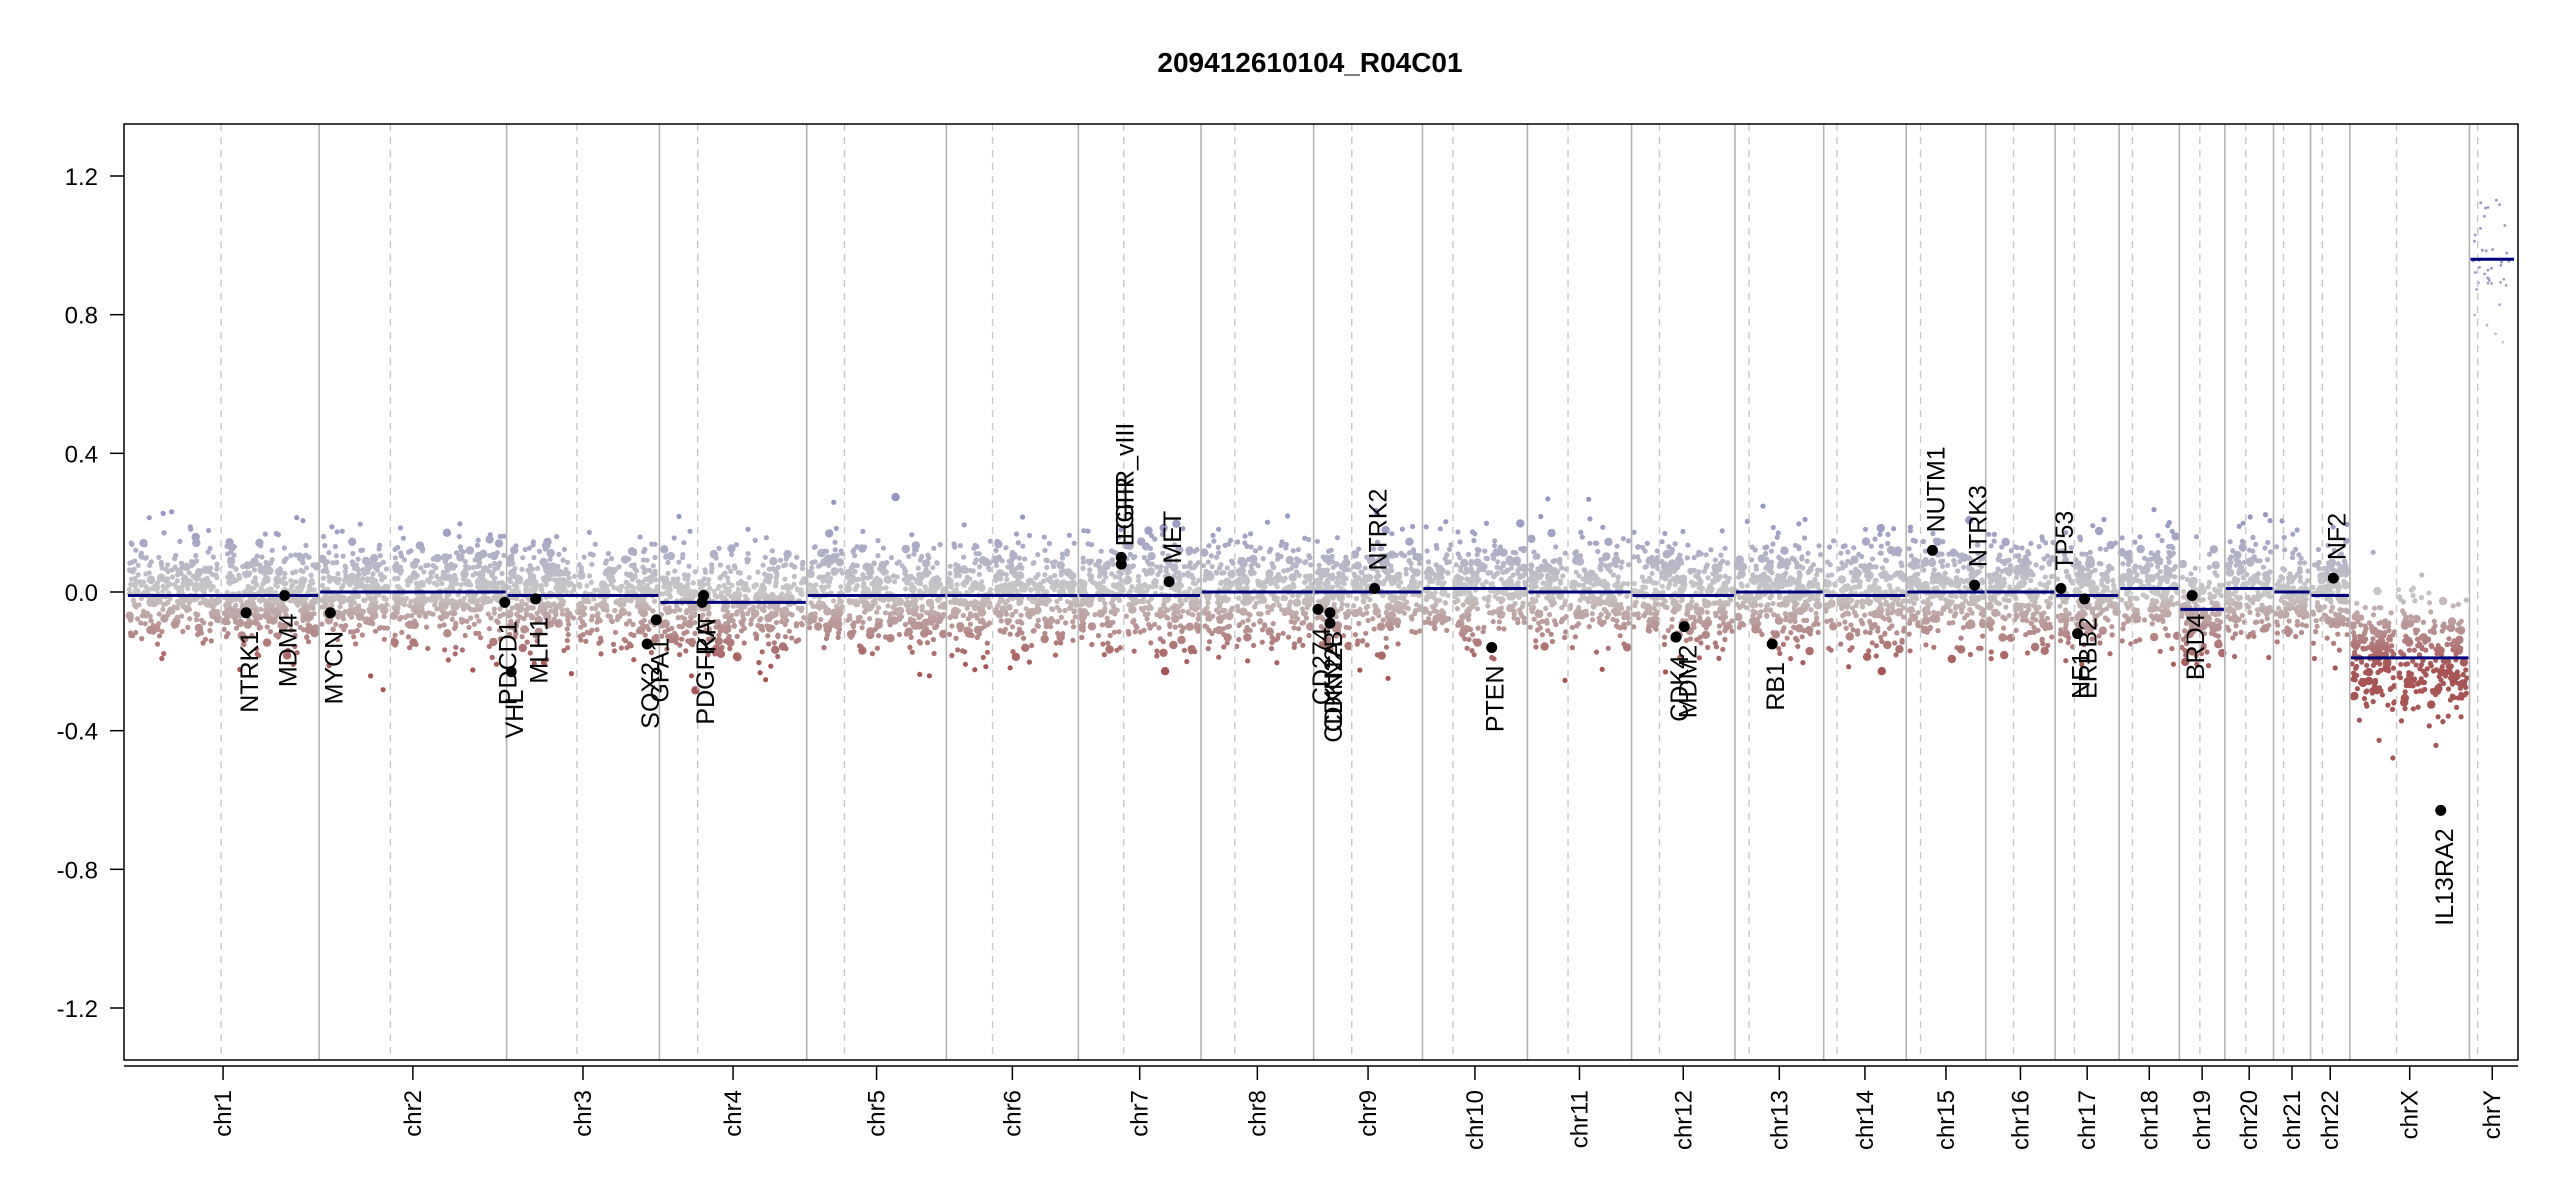 The width and height of the screenshot is (2550, 1200). I want to click on gene-label: EGFR, so click(1125, 511).